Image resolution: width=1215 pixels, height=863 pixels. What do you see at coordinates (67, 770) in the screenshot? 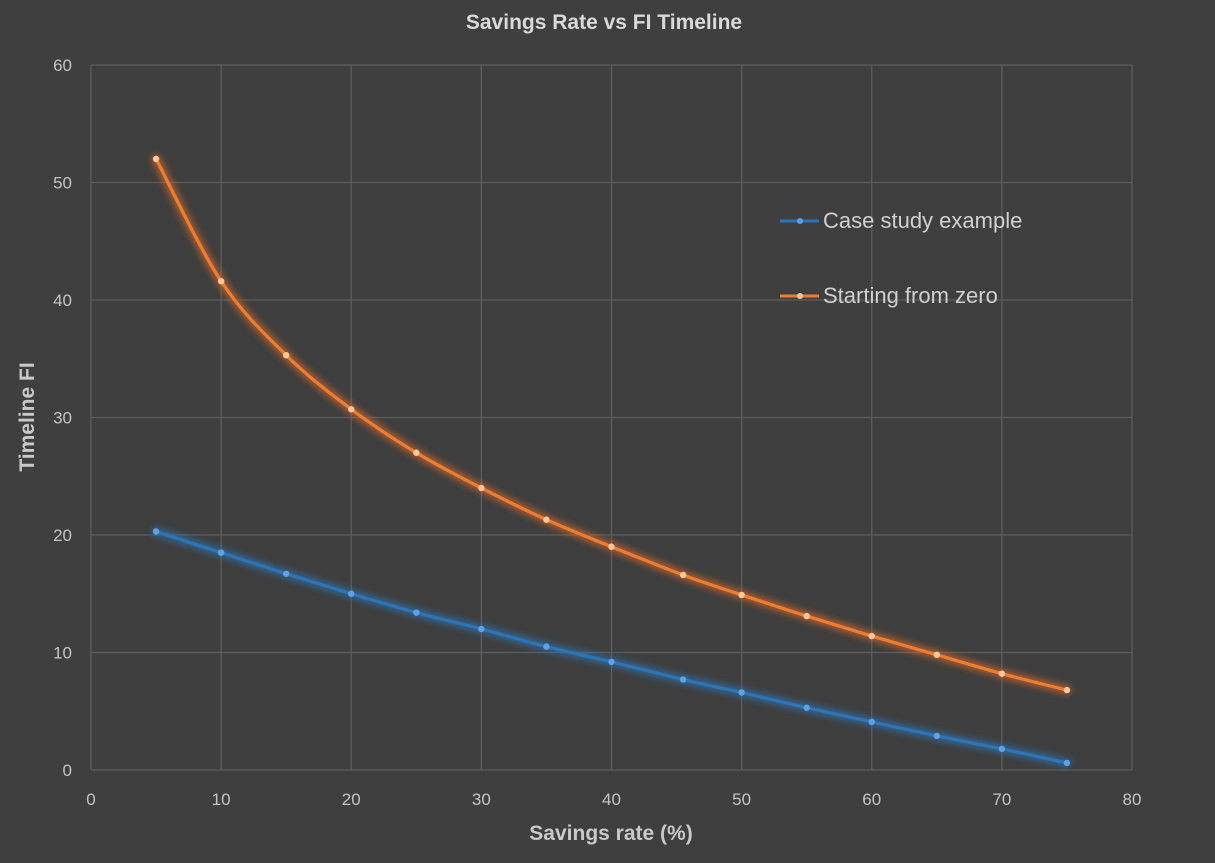
I see `y-tick-label: 0` at bounding box center [67, 770].